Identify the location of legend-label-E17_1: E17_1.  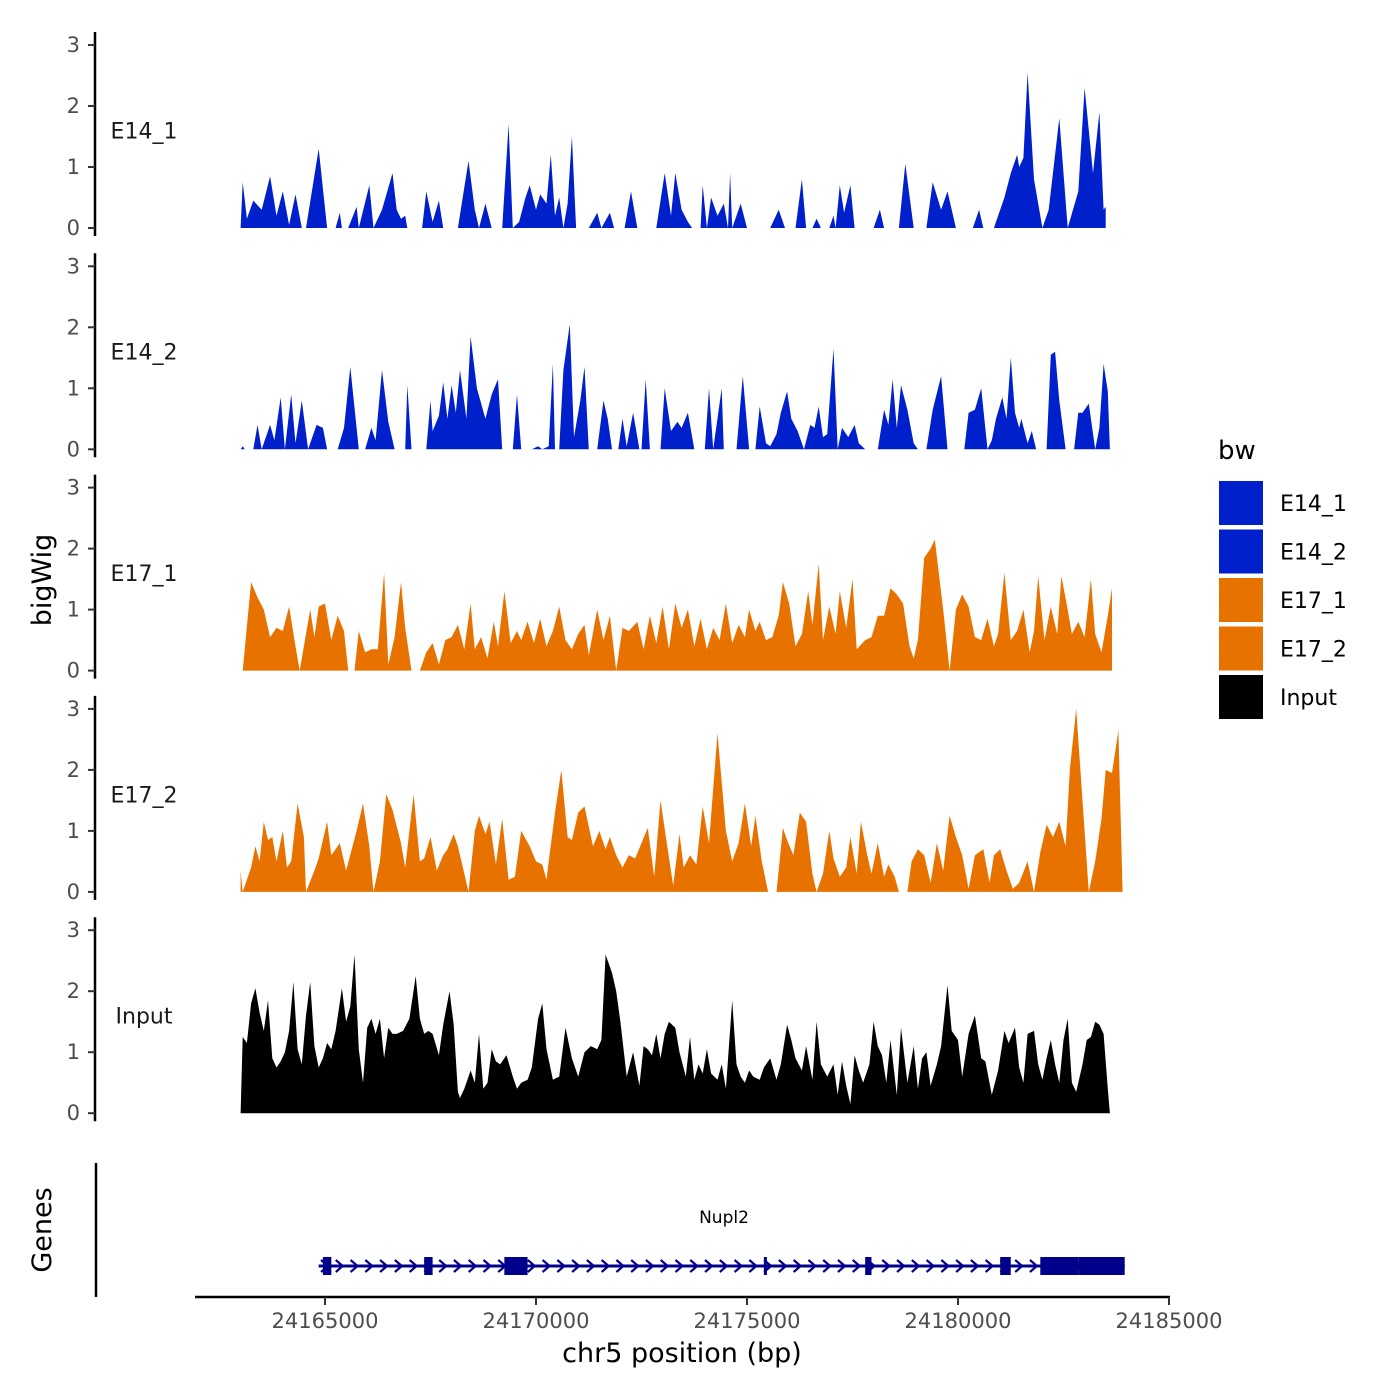
(1313, 601).